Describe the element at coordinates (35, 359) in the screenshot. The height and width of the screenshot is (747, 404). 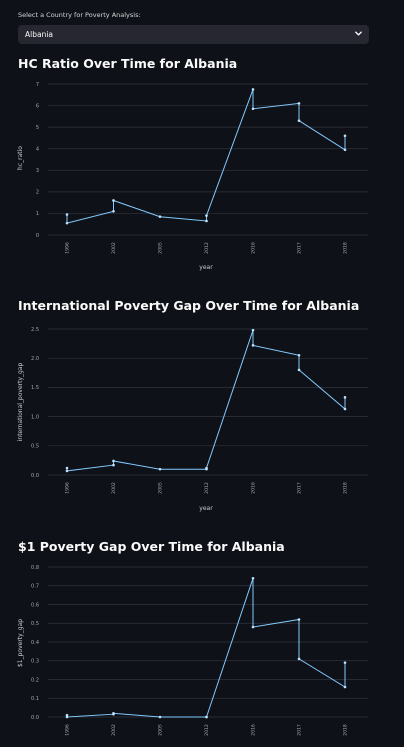
I see `y-tick-label: 2.0` at that location.